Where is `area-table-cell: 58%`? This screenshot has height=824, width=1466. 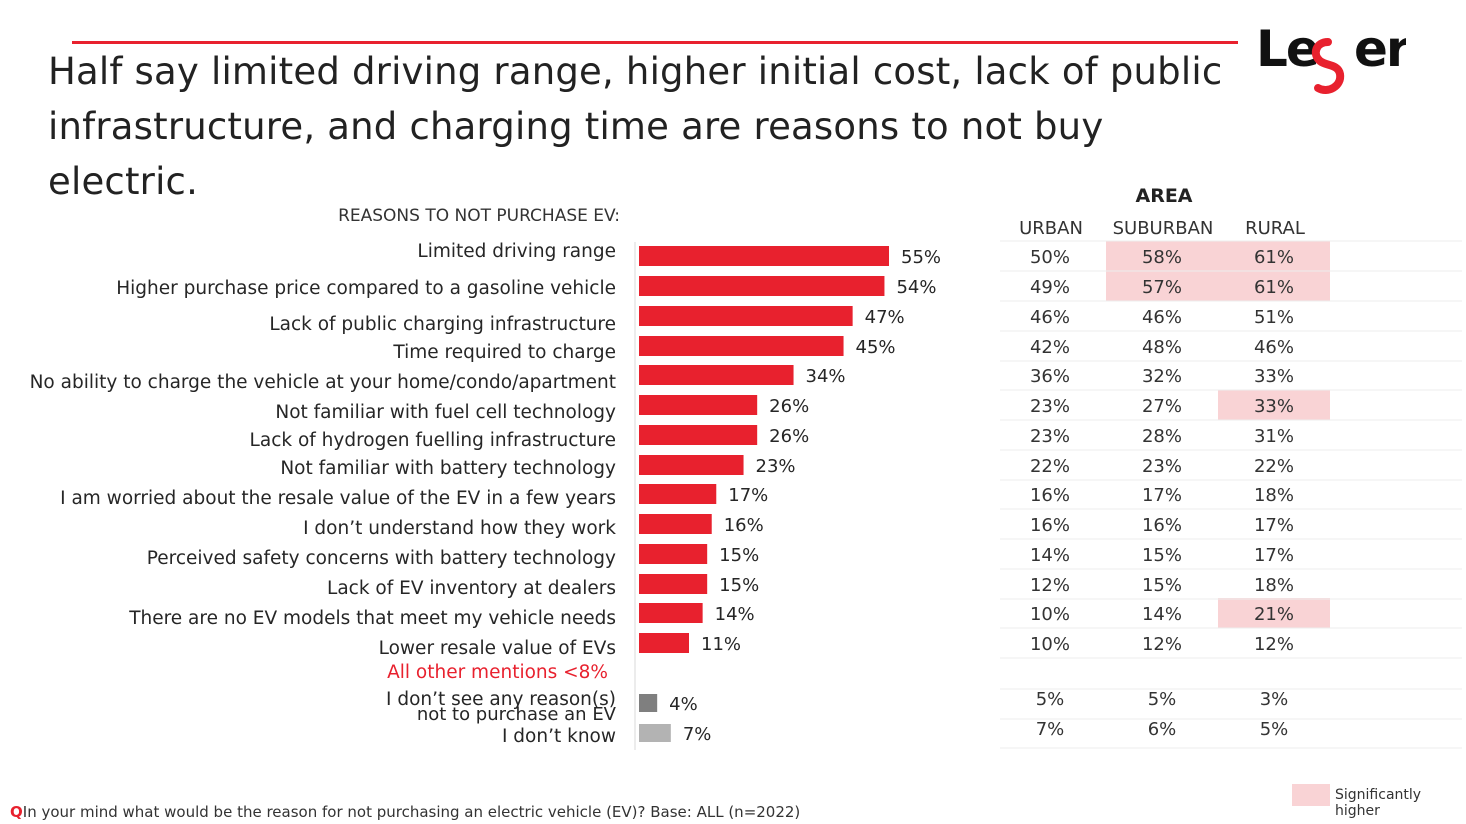
area-table-cell: 58% is located at coordinates (1162, 257).